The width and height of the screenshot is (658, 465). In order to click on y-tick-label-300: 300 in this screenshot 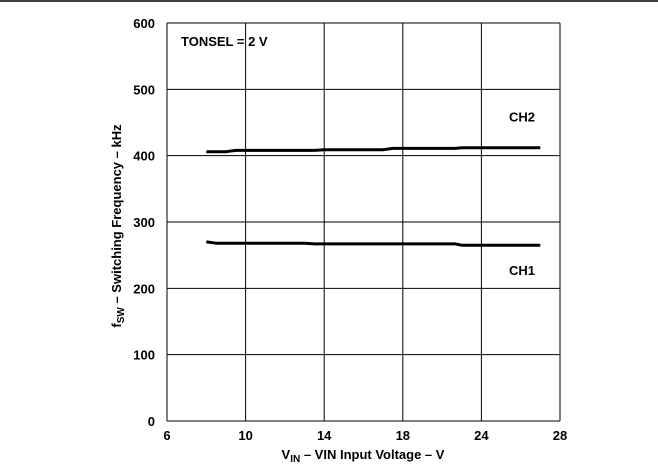, I will do `click(144, 222)`.